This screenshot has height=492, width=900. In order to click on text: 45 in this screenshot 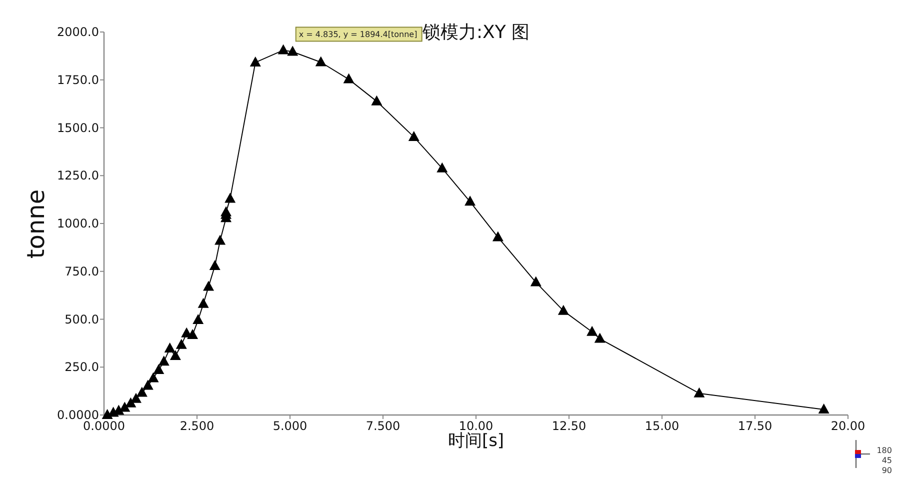, I will do `click(887, 460)`.